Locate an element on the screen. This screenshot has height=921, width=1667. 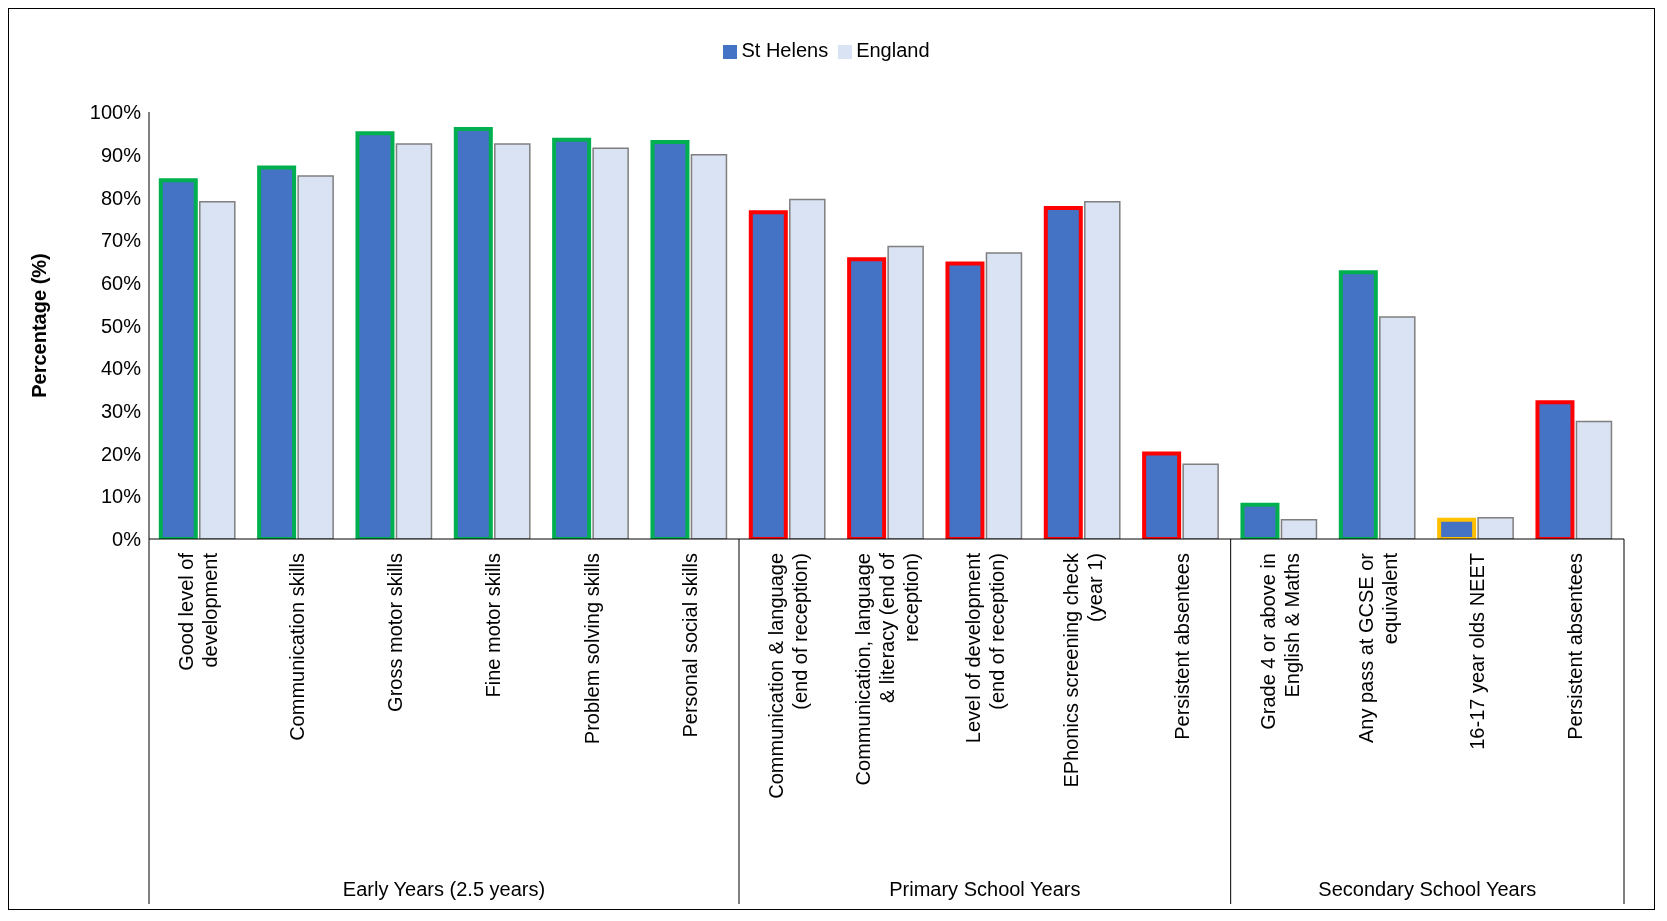
x-tick-label: Gross motor skills is located at coordinates (394, 632).